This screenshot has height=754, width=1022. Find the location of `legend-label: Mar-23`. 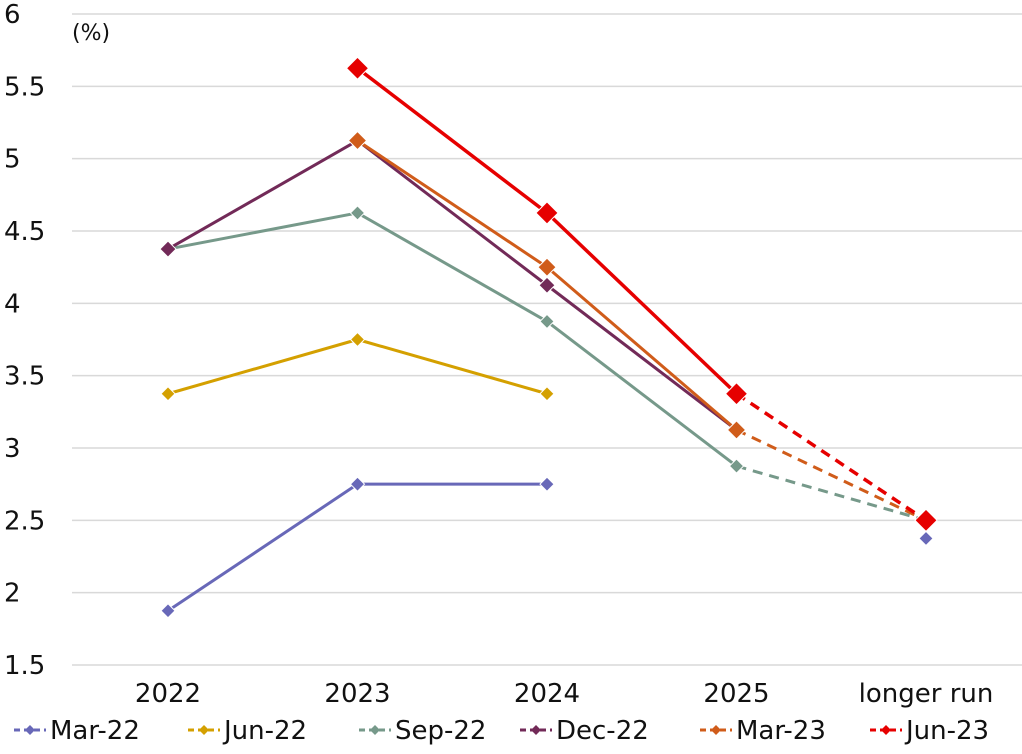

legend-label: Mar-23 is located at coordinates (781, 731).